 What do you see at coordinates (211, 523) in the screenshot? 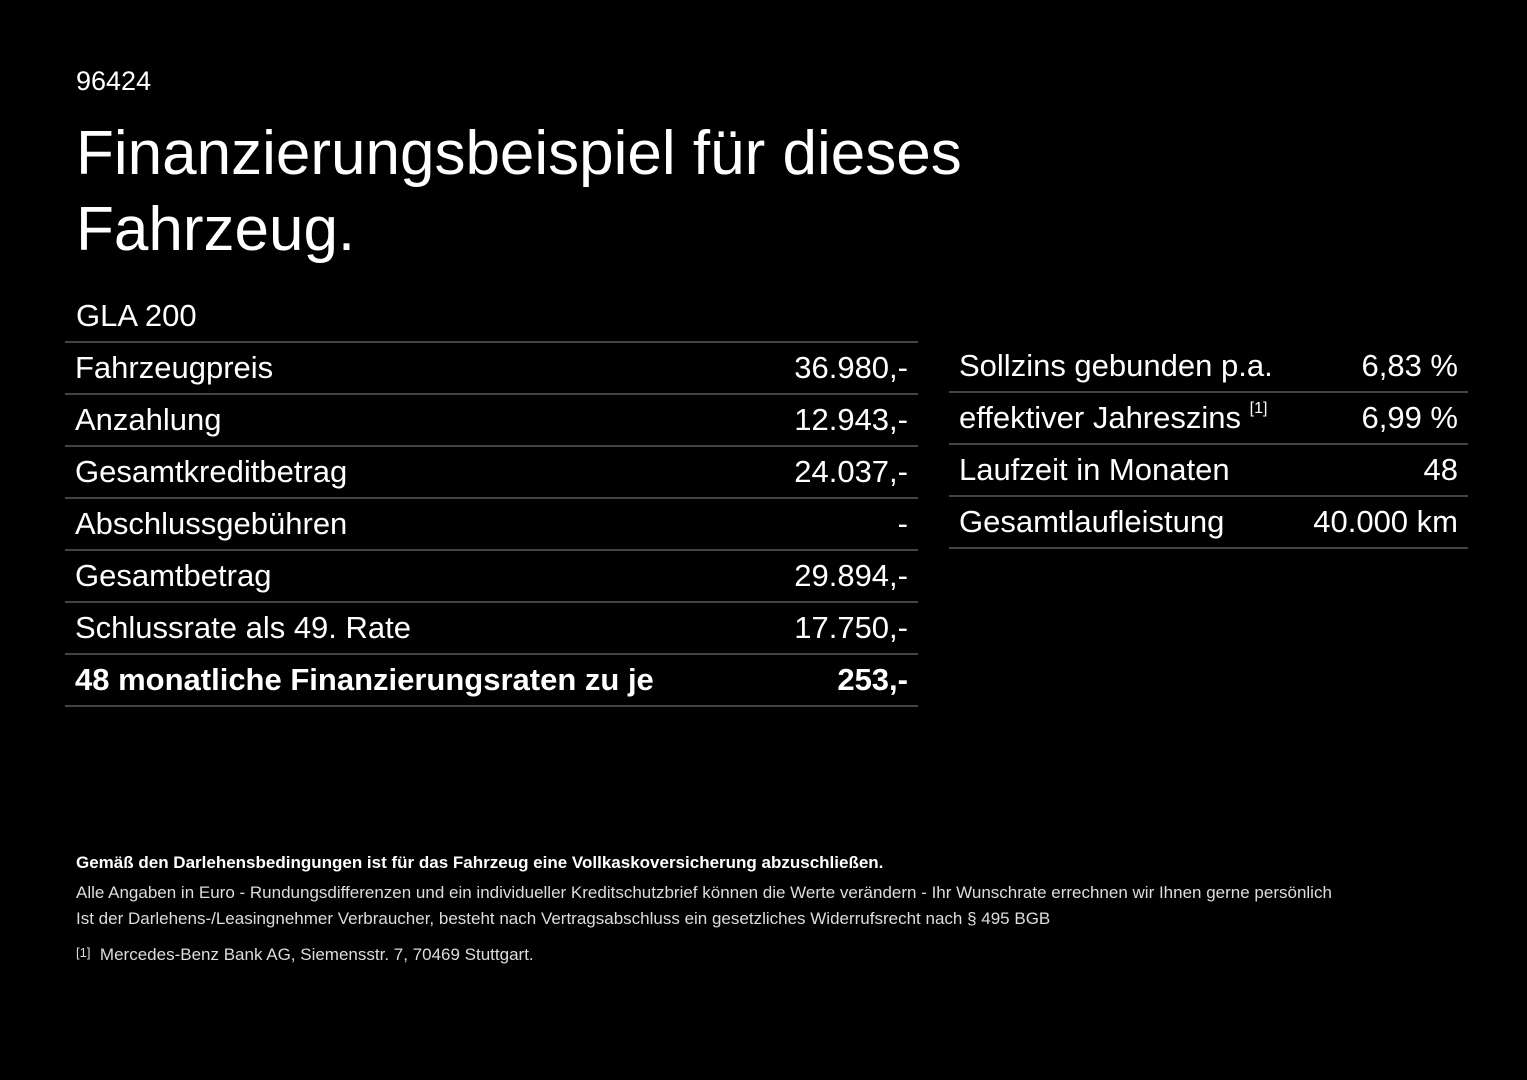
I see `label-text: Abschlussgebühren` at bounding box center [211, 523].